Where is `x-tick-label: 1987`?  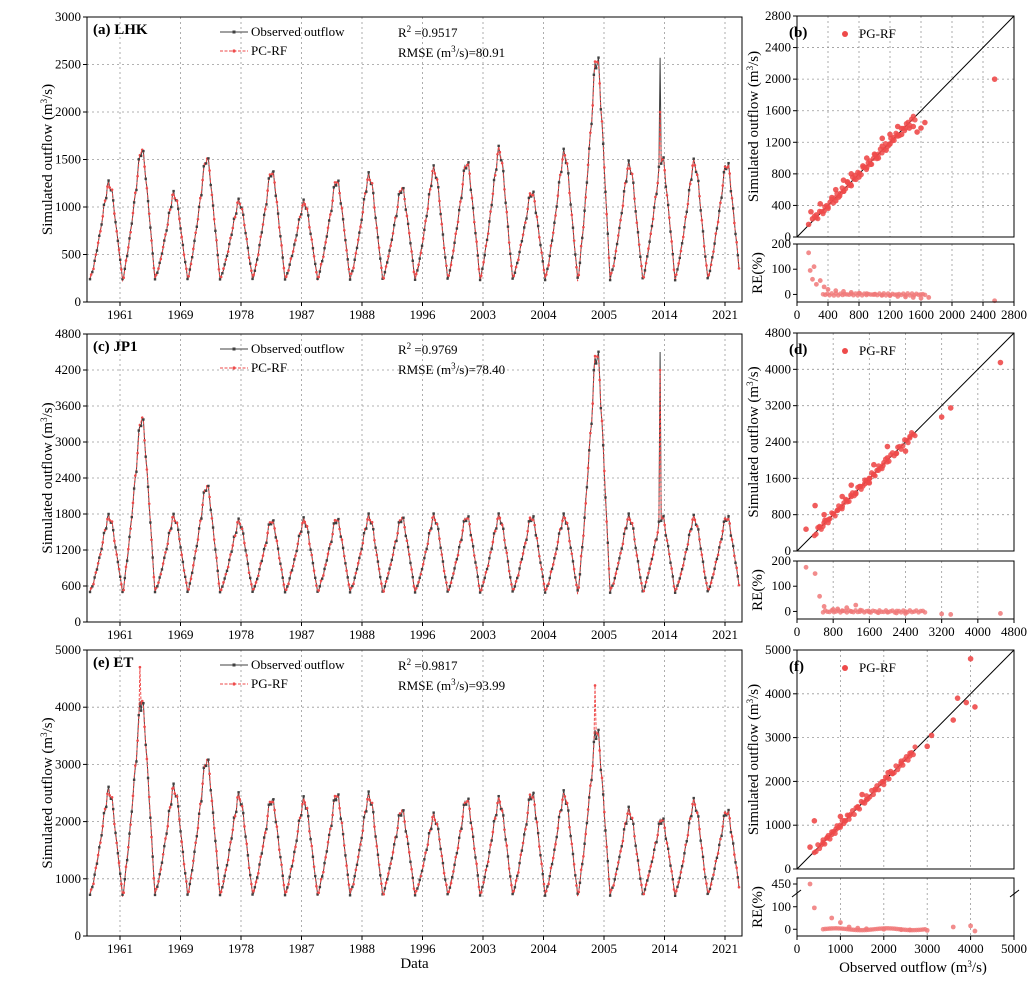 x-tick-label: 1987 is located at coordinates (302, 948).